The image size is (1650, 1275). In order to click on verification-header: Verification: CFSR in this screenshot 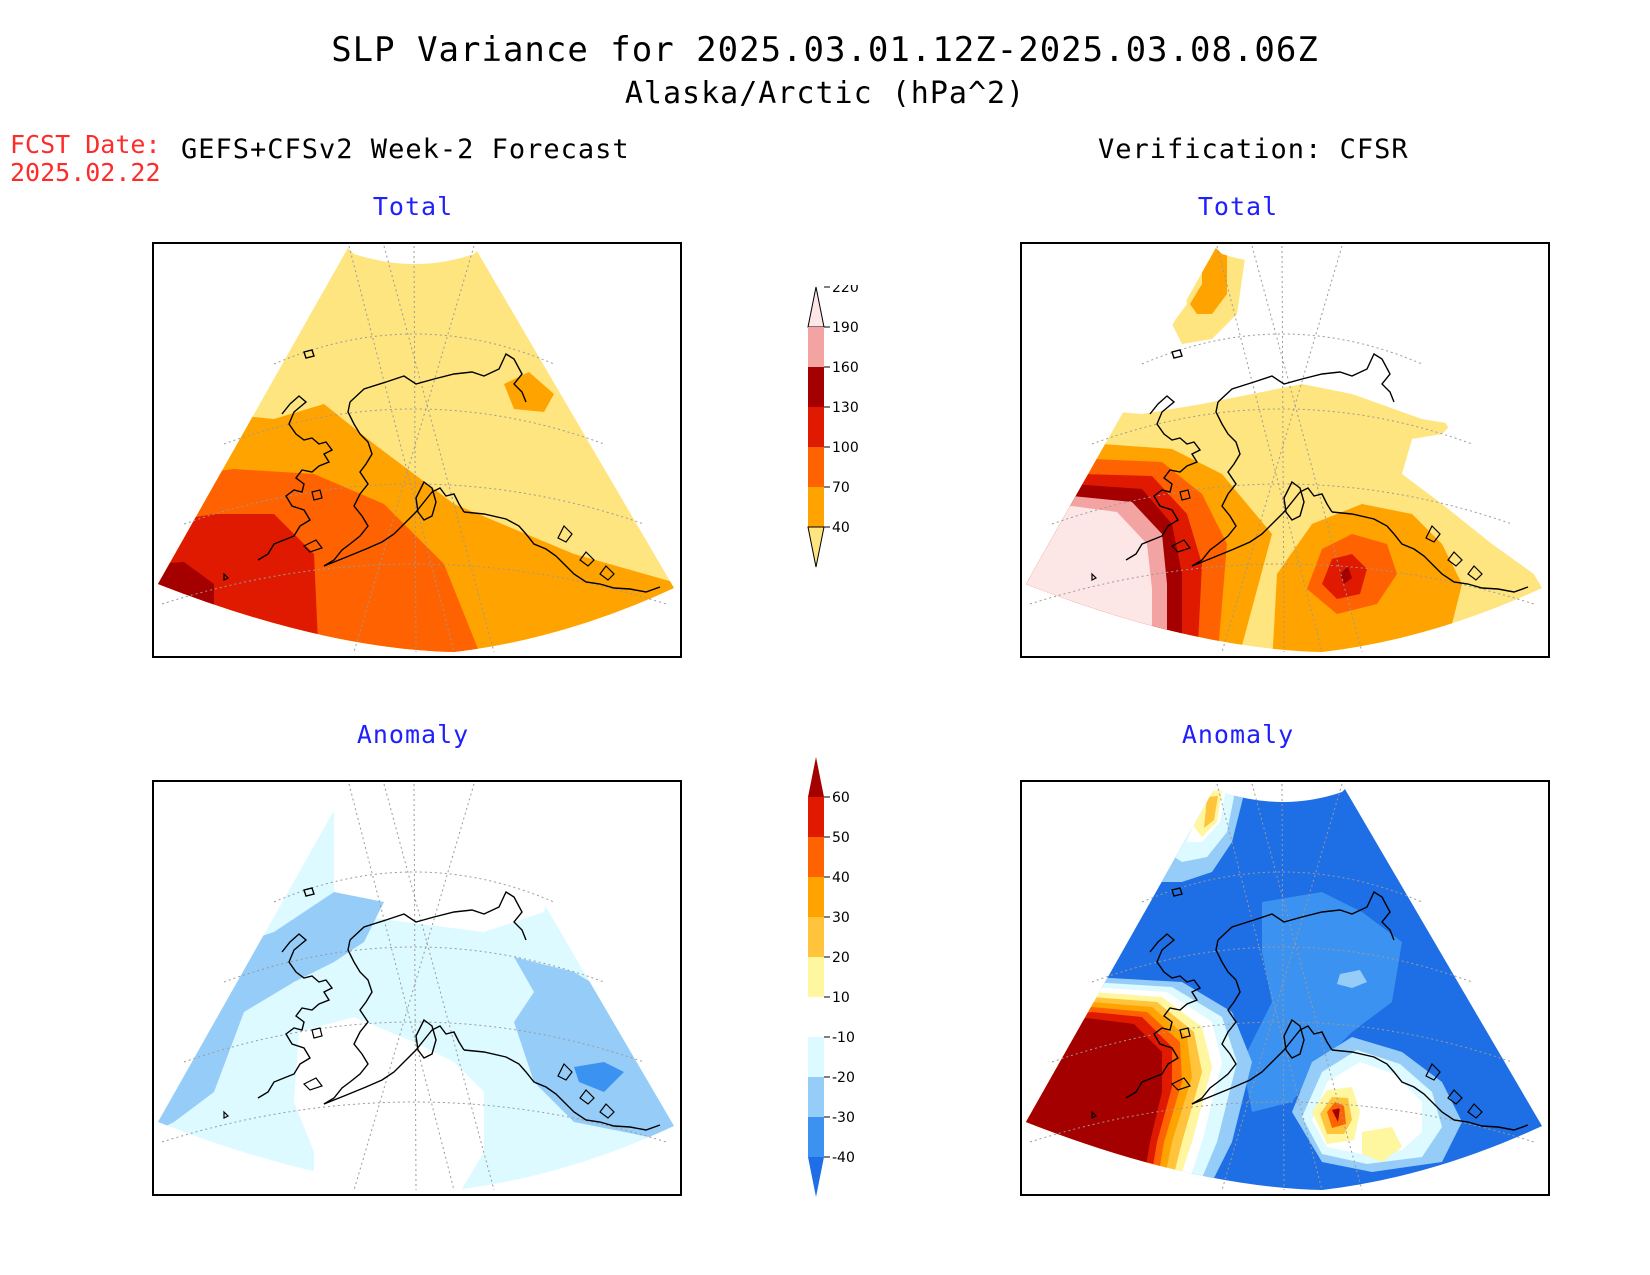, I will do `click(1253, 149)`.